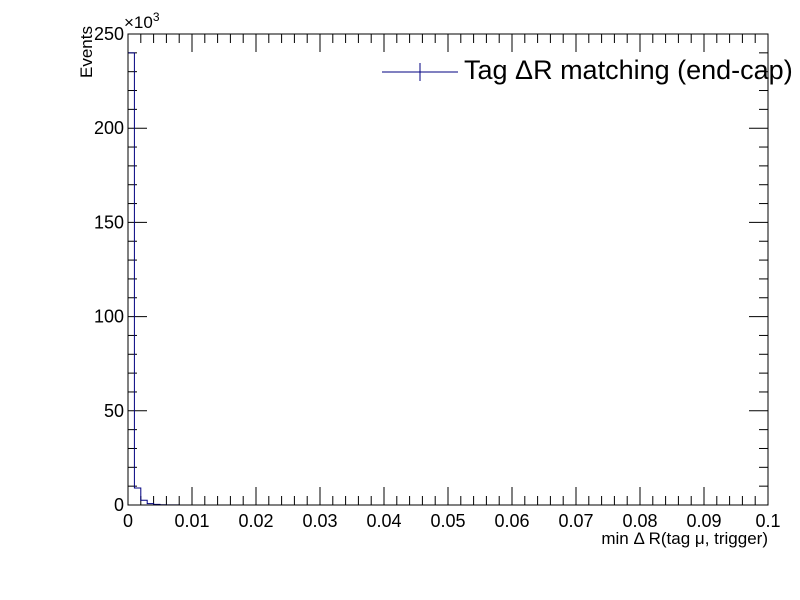 Image resolution: width=800 pixels, height=600 pixels. I want to click on x-tick-label: 0.04, so click(383, 521).